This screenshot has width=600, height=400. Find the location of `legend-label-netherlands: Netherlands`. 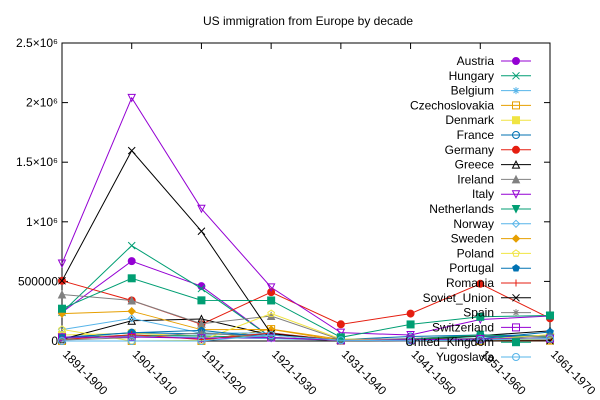

legend-label-netherlands: Netherlands is located at coordinates (461, 209).